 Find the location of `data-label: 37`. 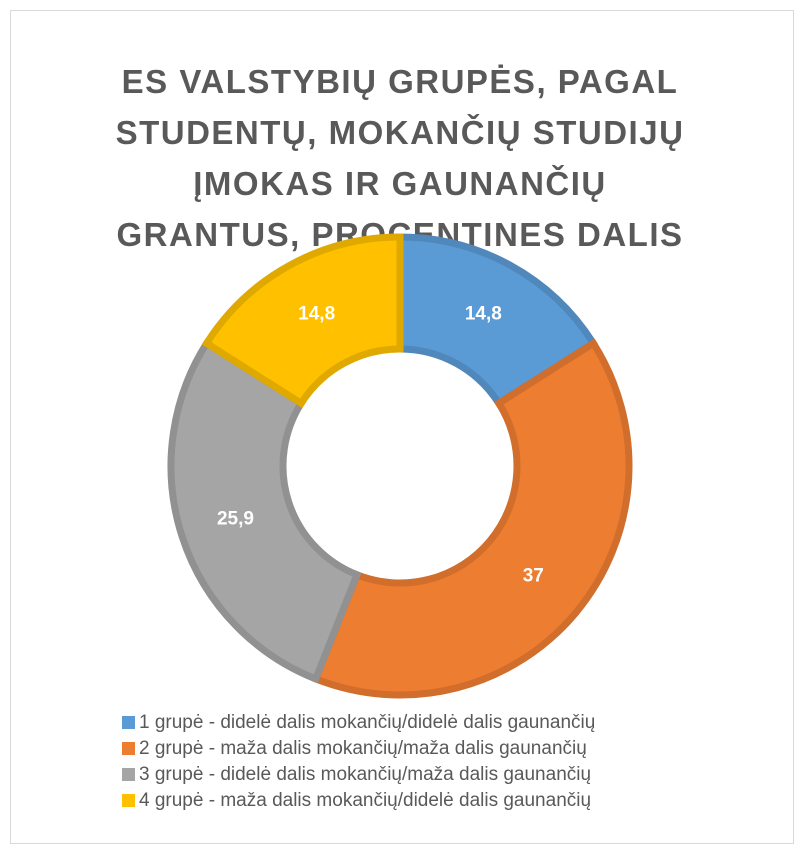

data-label: 37 is located at coordinates (533, 575).